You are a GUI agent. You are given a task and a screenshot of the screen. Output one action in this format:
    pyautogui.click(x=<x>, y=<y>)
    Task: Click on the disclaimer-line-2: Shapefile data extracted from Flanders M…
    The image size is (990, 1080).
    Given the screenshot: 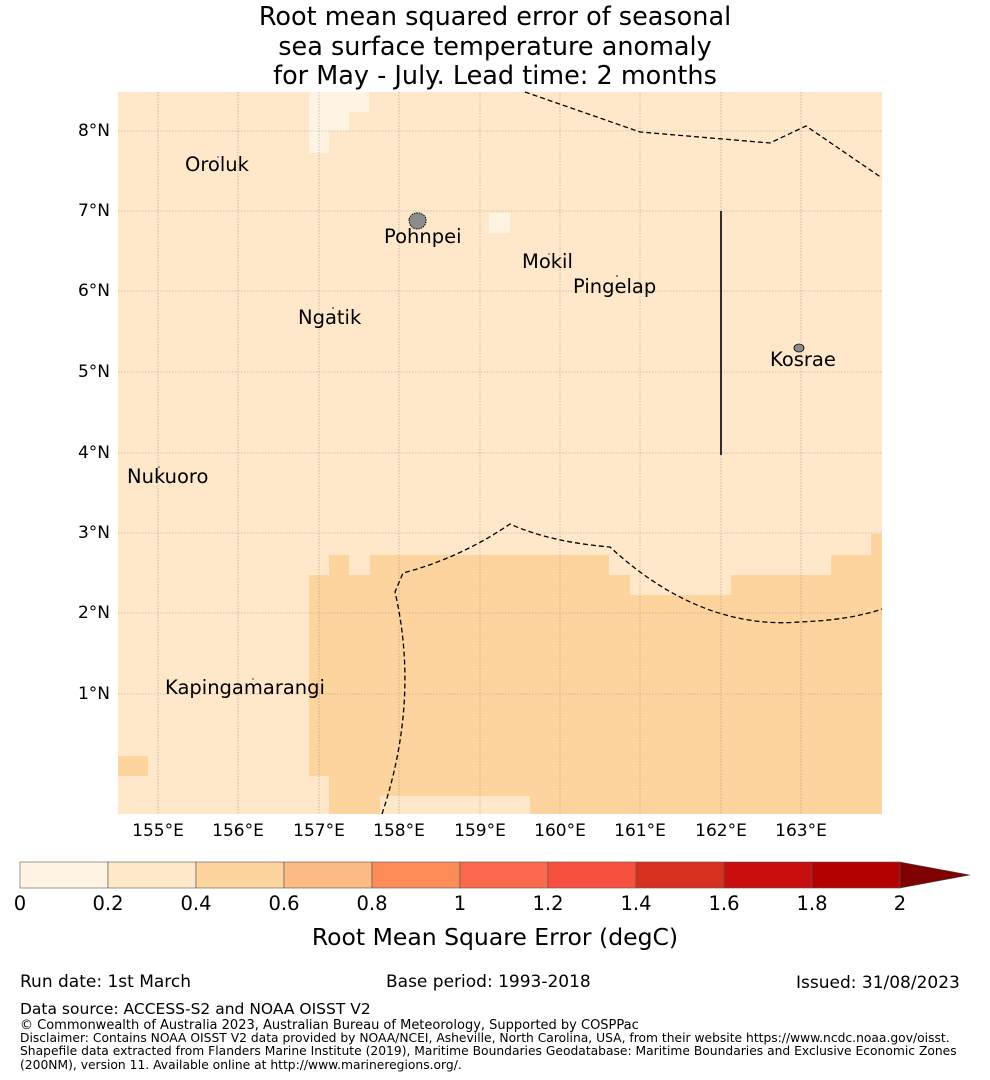 What is the action you would take?
    pyautogui.click(x=488, y=1051)
    